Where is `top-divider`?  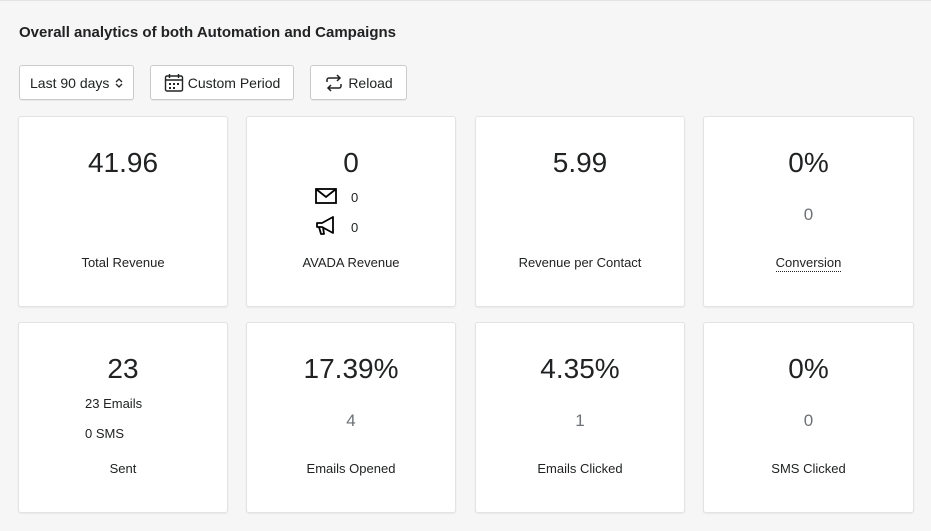
top-divider is located at coordinates (465, 0).